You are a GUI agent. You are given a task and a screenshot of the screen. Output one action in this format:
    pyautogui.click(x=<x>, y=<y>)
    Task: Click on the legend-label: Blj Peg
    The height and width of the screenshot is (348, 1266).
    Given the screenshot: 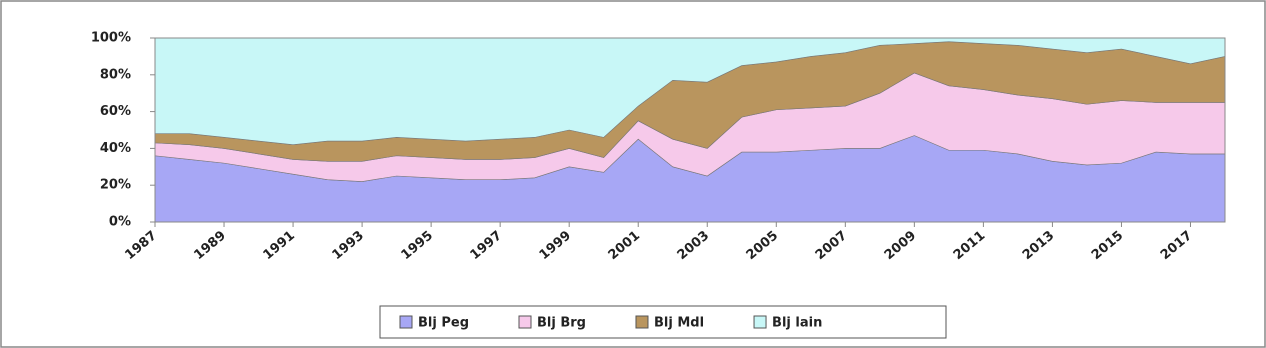 What is the action you would take?
    pyautogui.click(x=443, y=323)
    